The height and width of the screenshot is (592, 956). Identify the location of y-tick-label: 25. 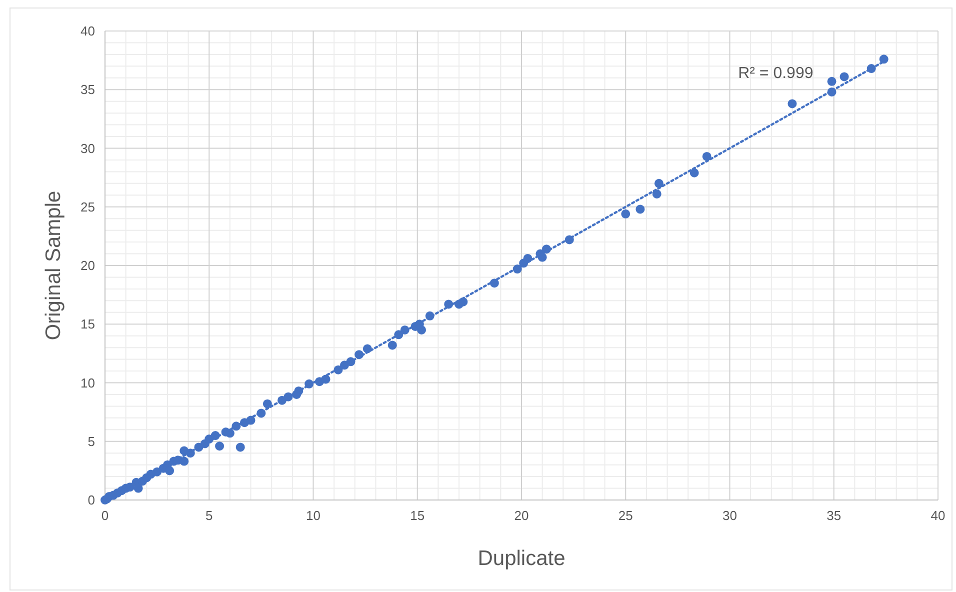
(87, 206).